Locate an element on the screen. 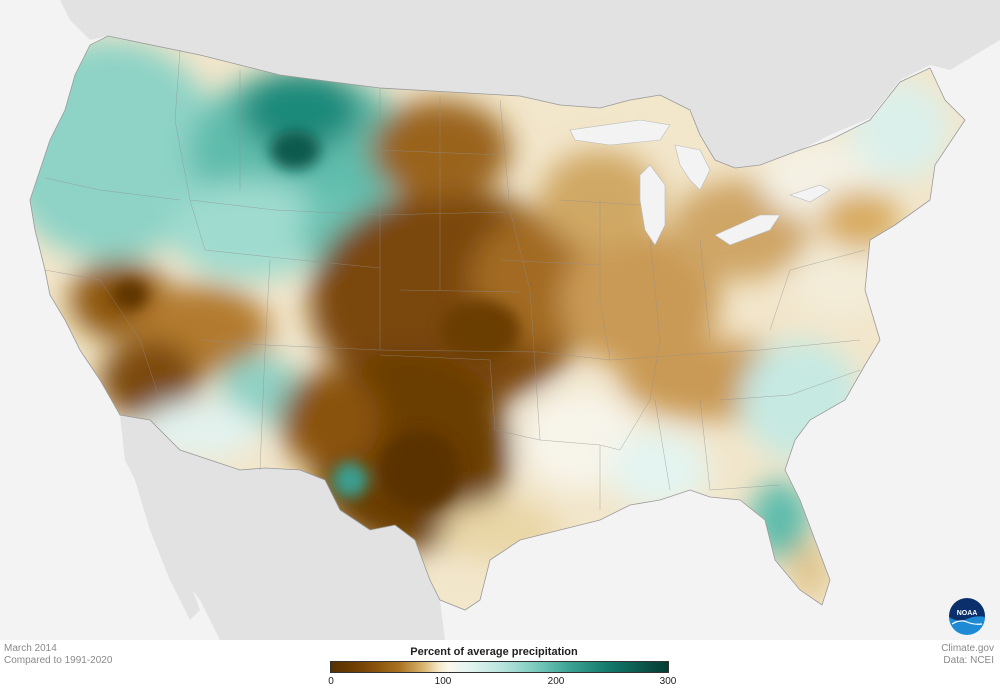 The height and width of the screenshot is (690, 1000). data-credit-label: Data: NCEI is located at coordinates (968, 660).